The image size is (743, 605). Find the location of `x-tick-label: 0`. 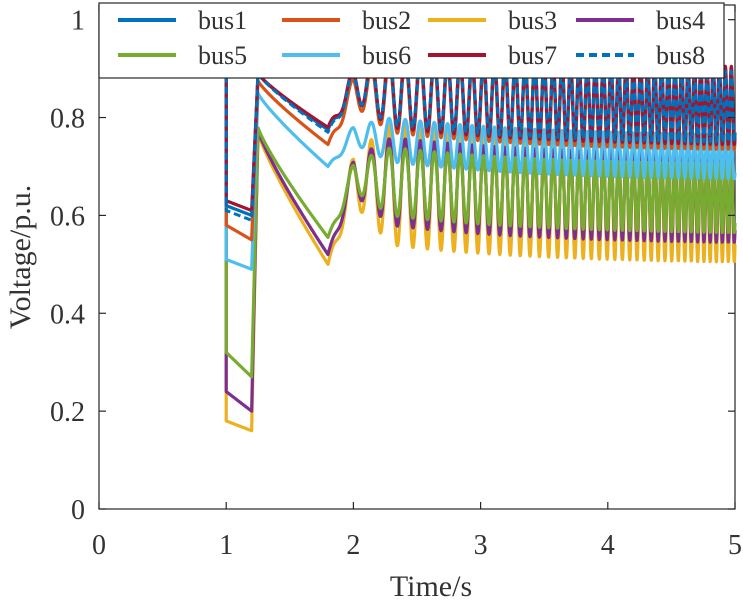

x-tick-label: 0 is located at coordinates (99, 545).